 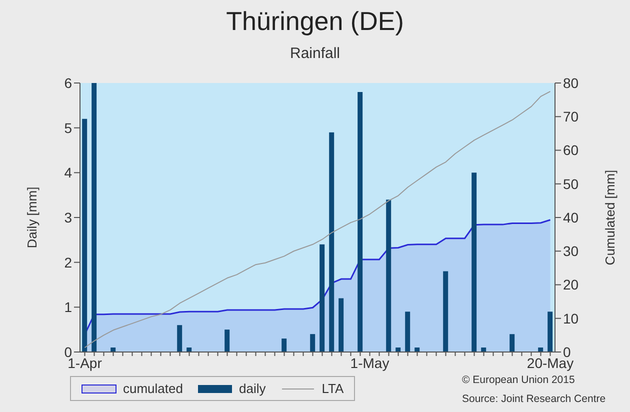 What do you see at coordinates (68, 217) in the screenshot?
I see `y-tick-label: 3` at bounding box center [68, 217].